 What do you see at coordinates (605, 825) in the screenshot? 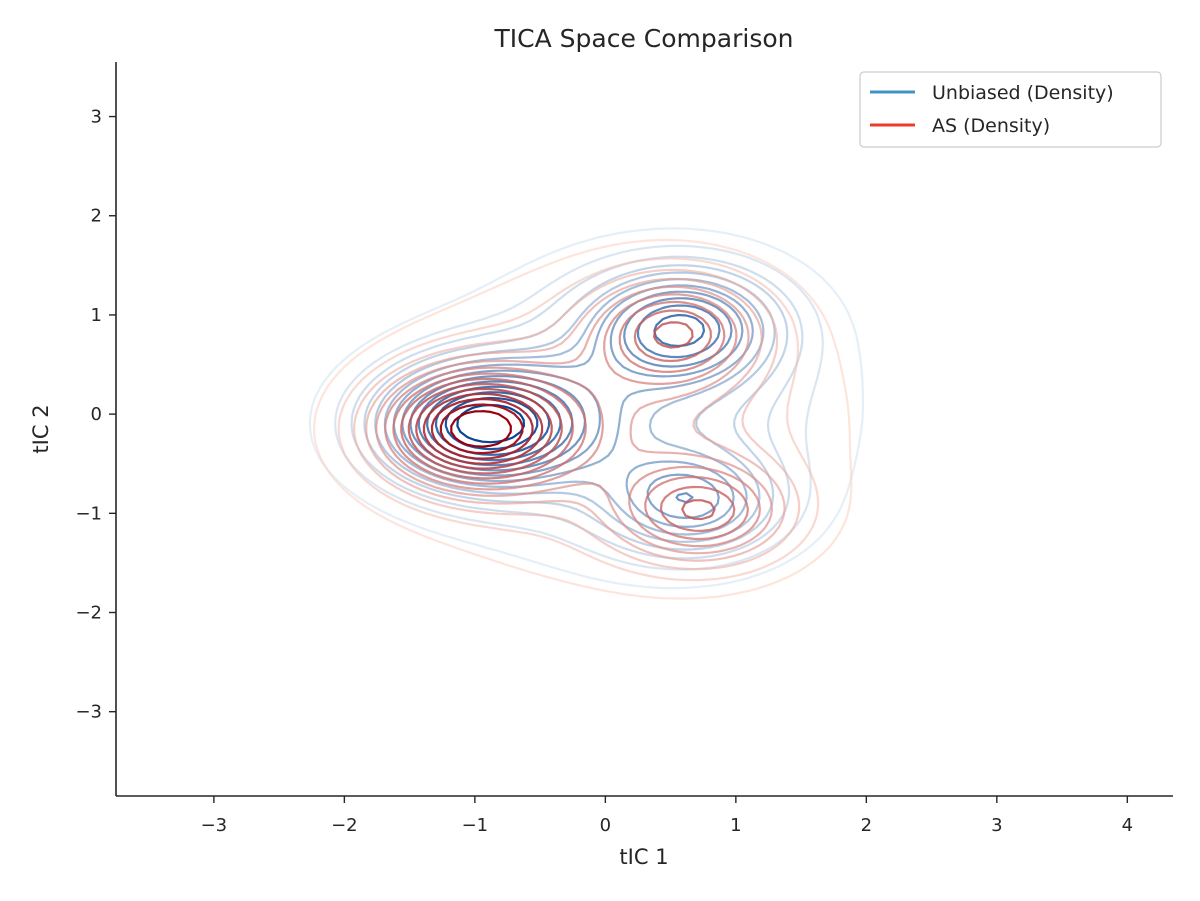
I see `x-tick-label: 0` at bounding box center [605, 825].